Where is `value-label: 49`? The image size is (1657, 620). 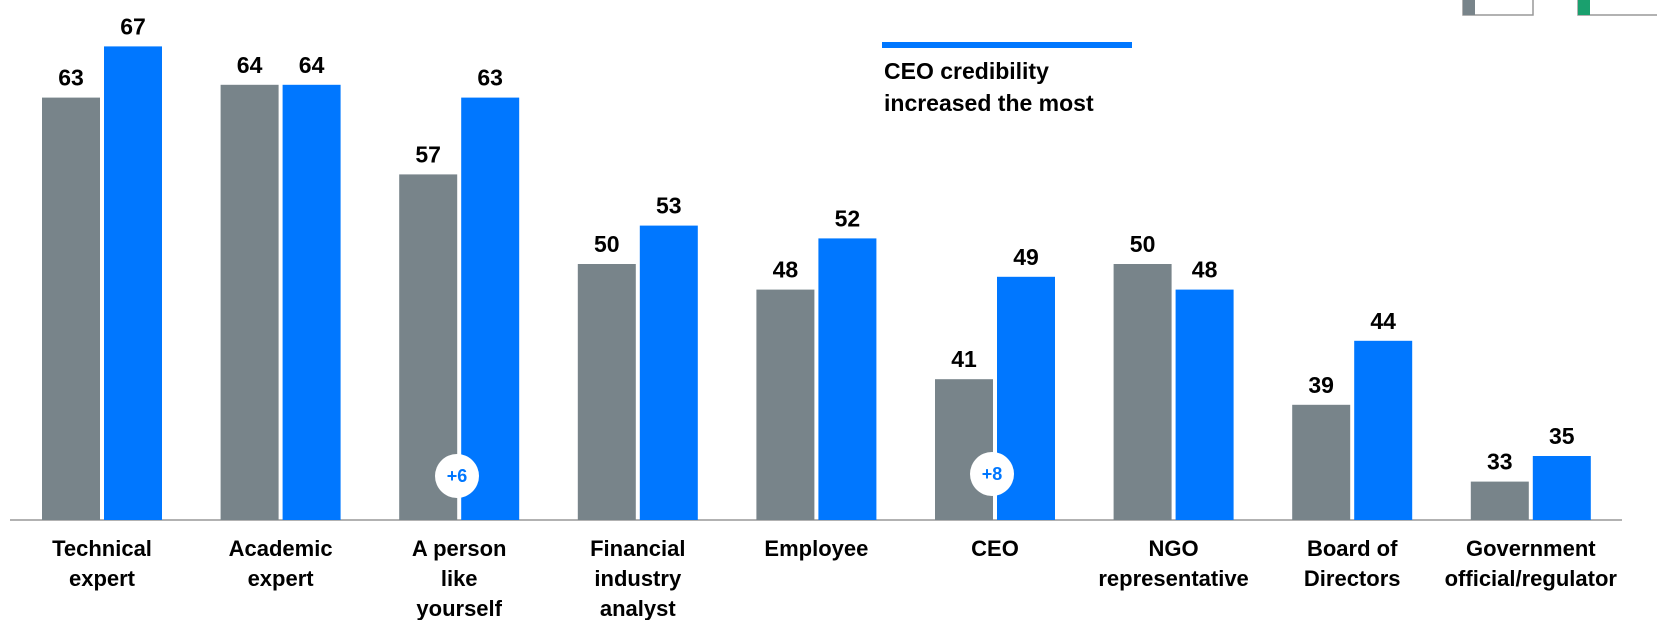 value-label: 49 is located at coordinates (1026, 257).